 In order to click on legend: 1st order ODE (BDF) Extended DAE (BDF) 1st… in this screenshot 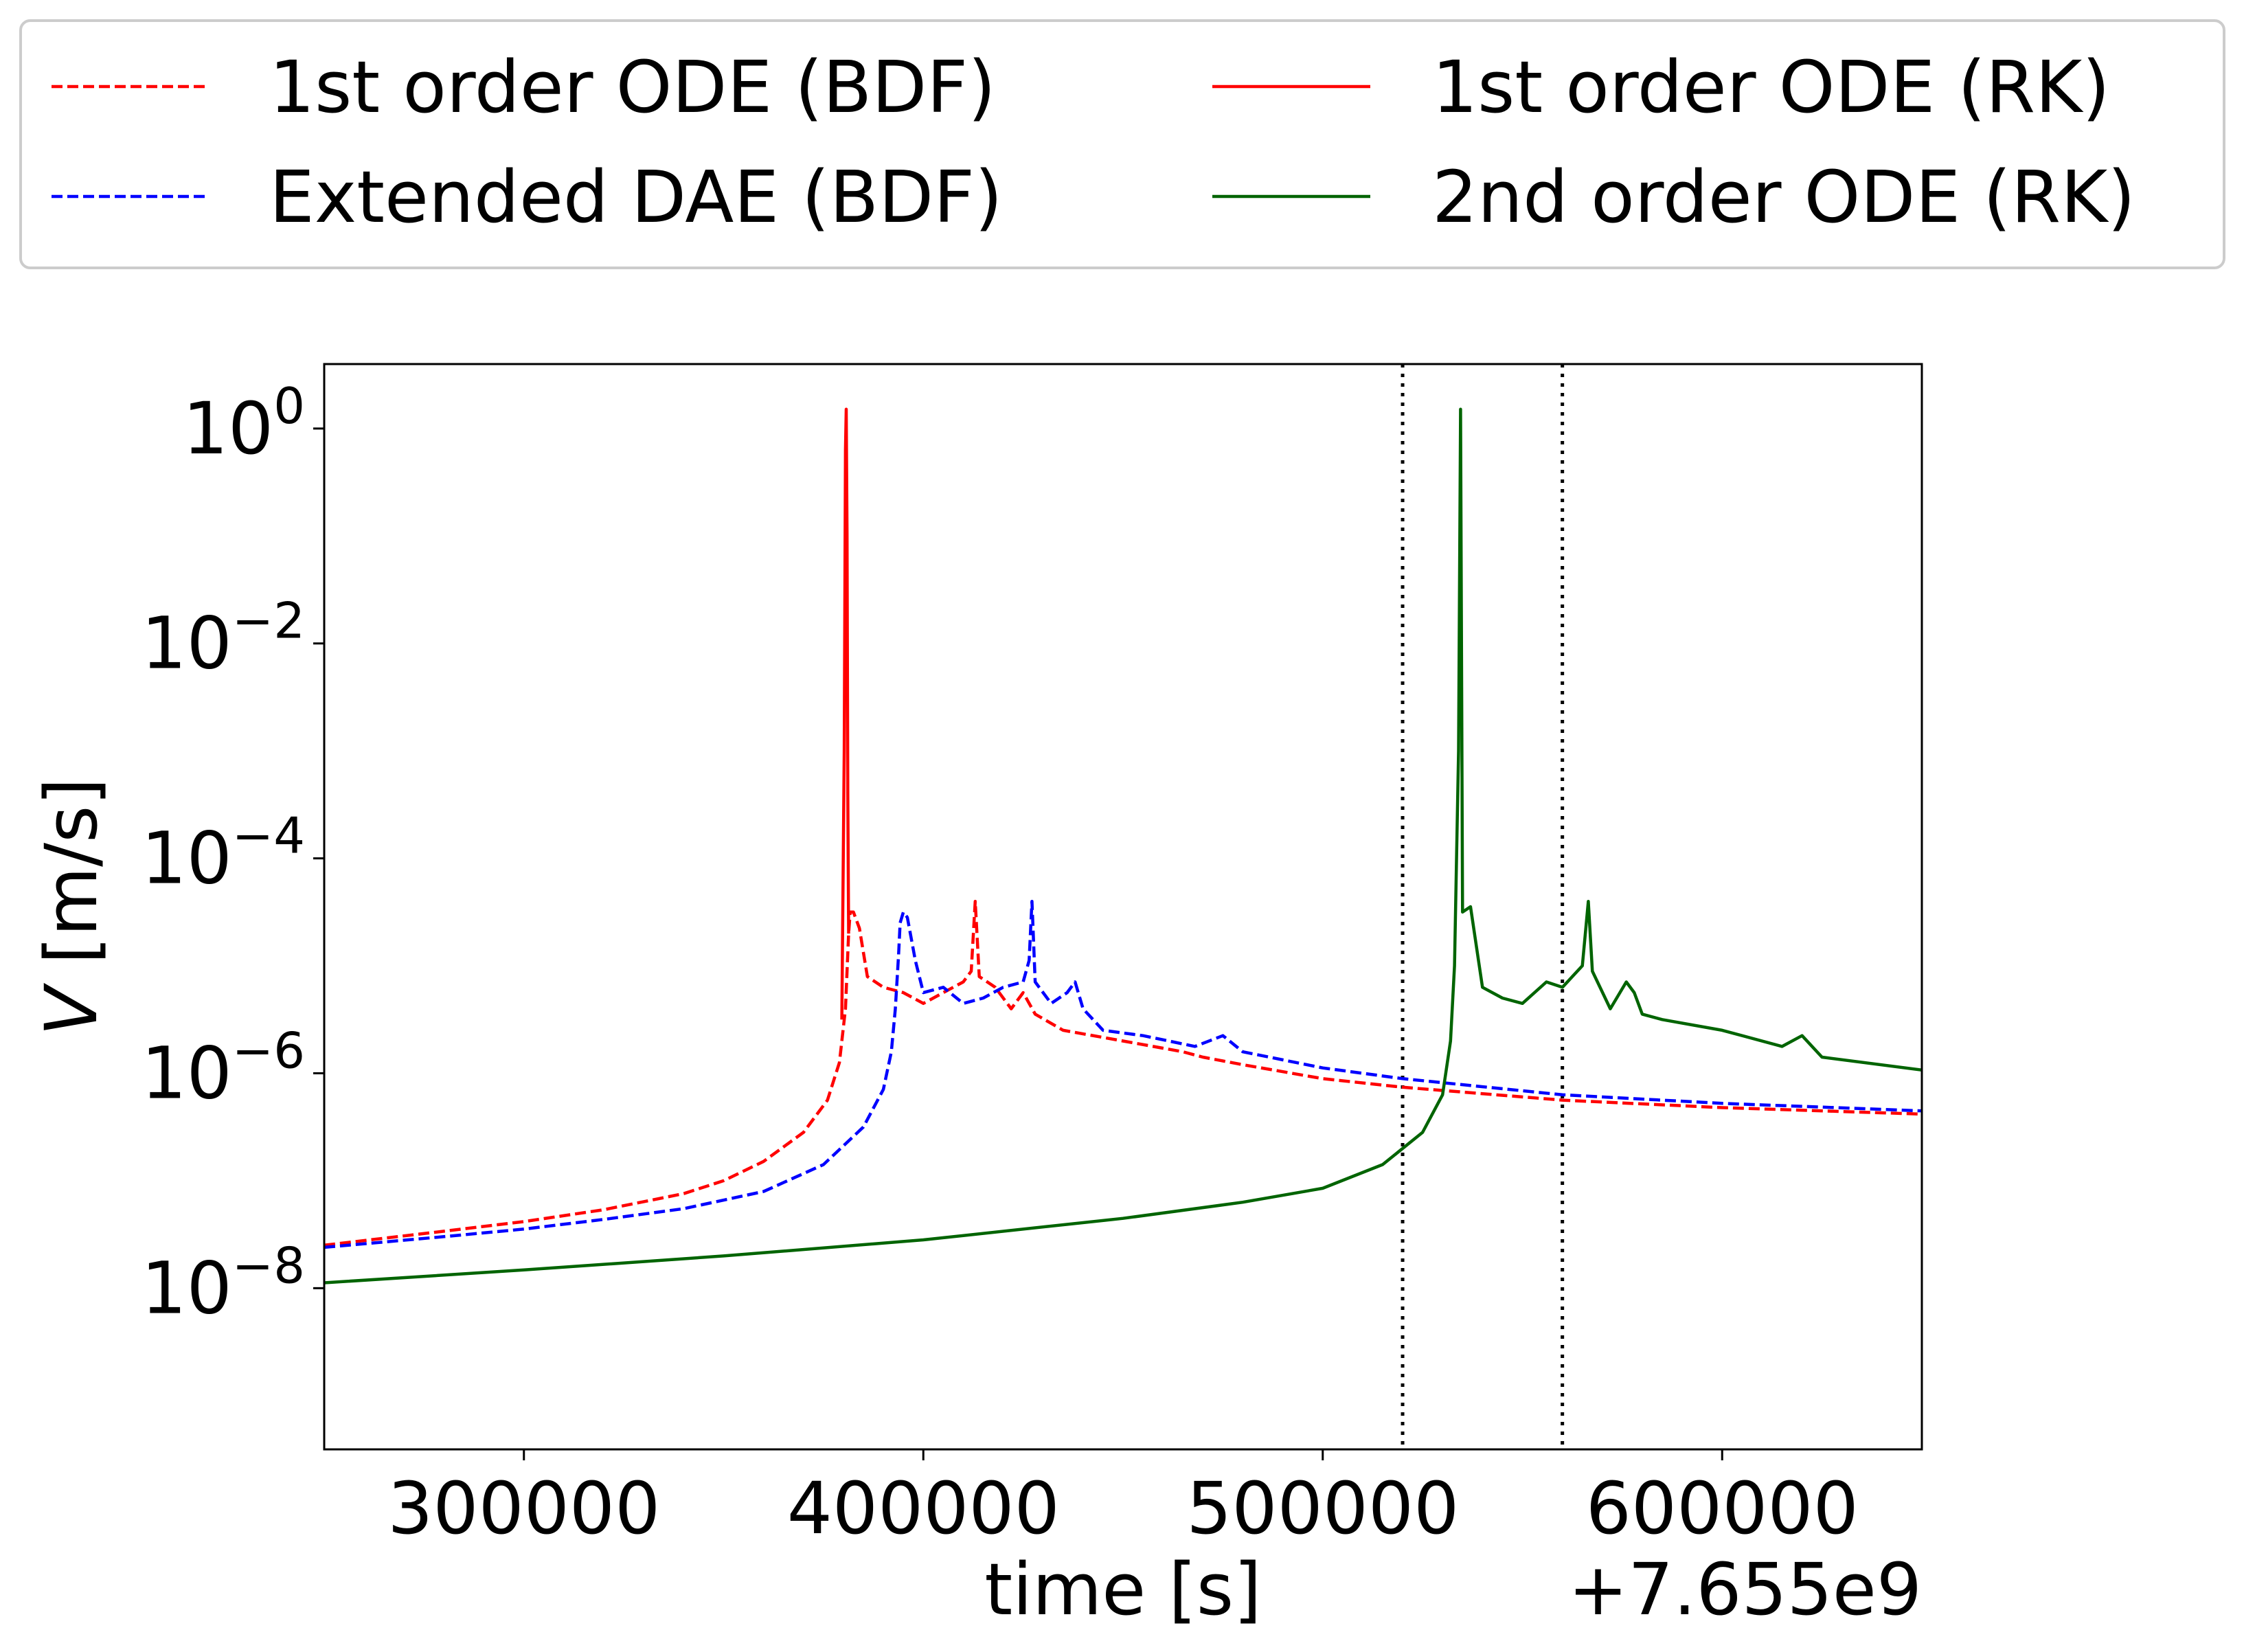, I will do `click(1122, 144)`.